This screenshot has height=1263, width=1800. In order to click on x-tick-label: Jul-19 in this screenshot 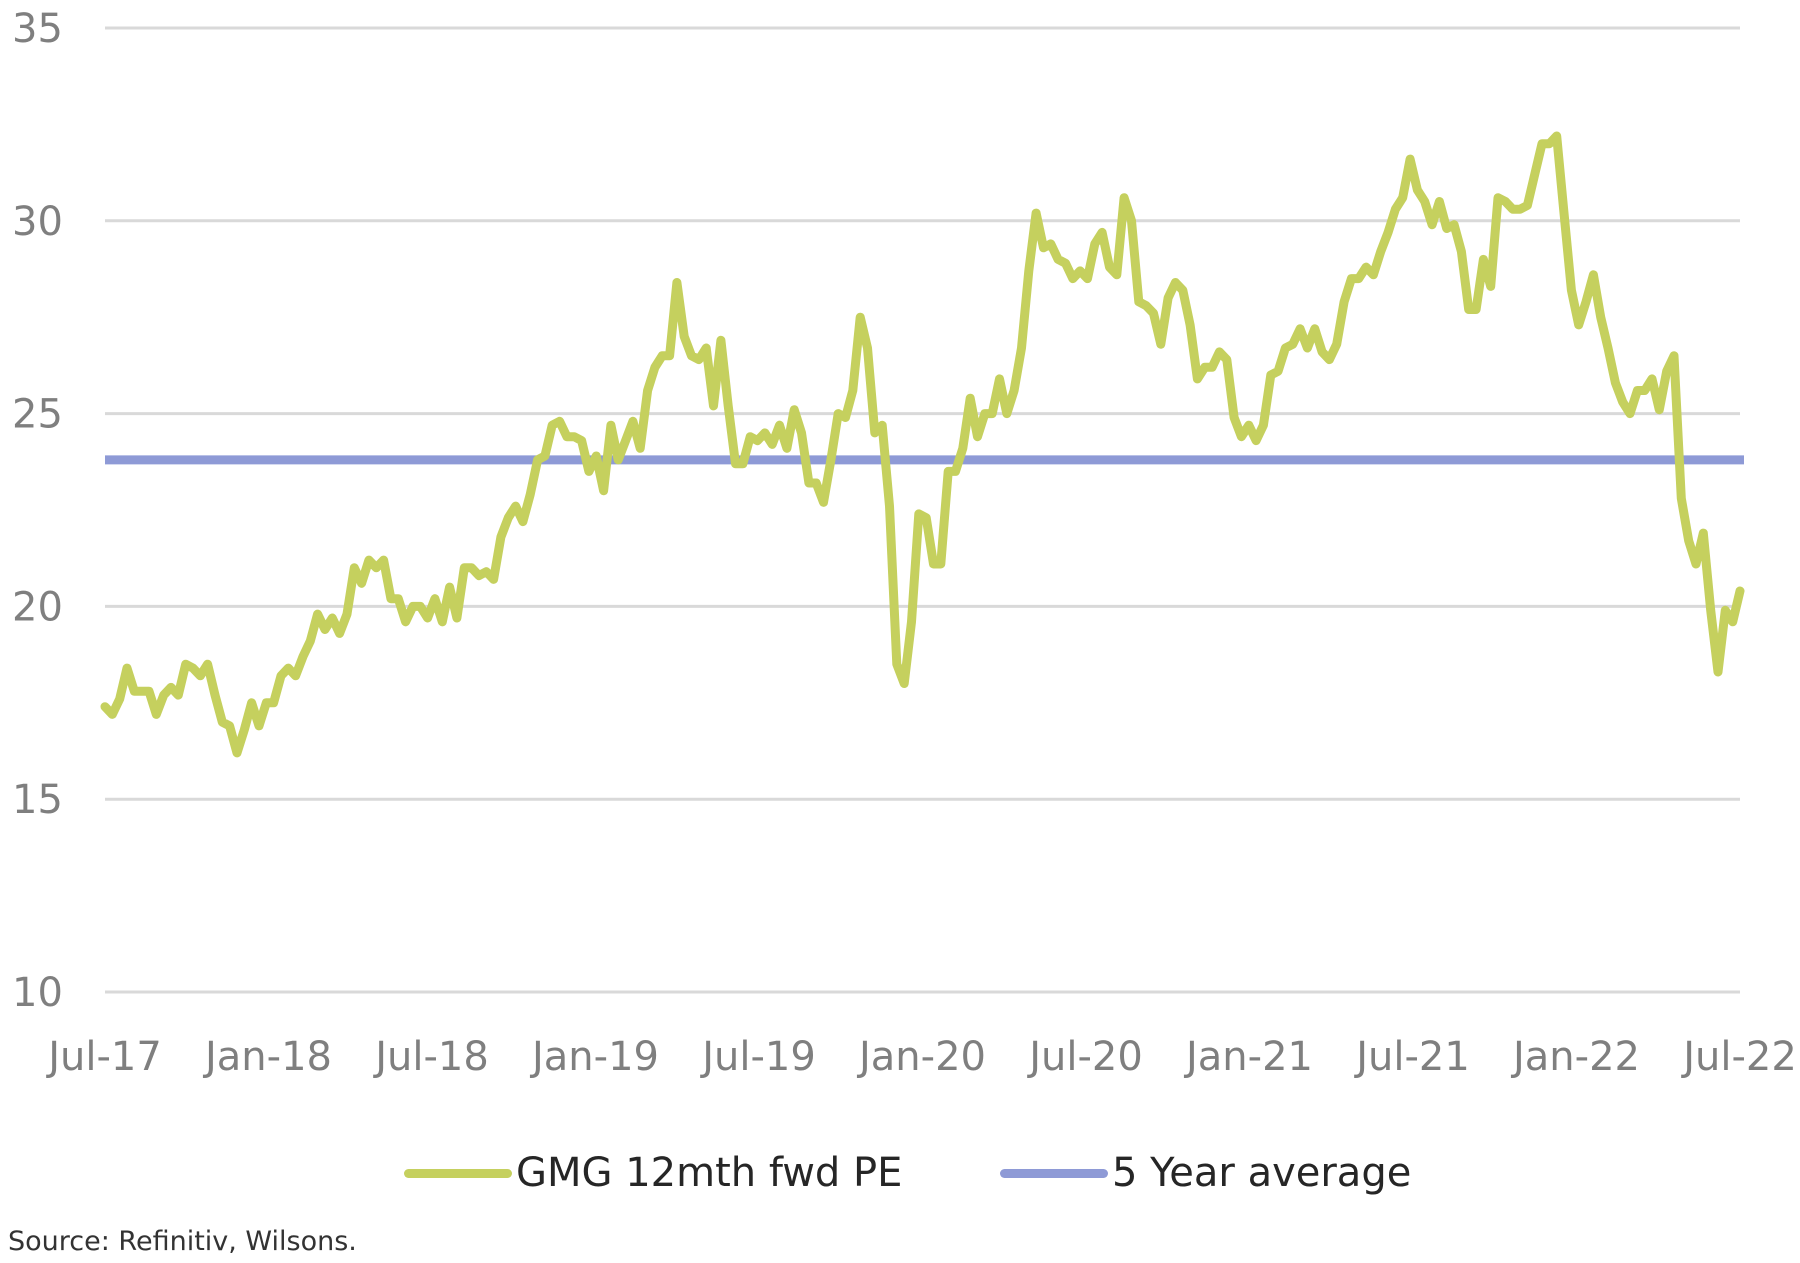, I will do `click(757, 1057)`.